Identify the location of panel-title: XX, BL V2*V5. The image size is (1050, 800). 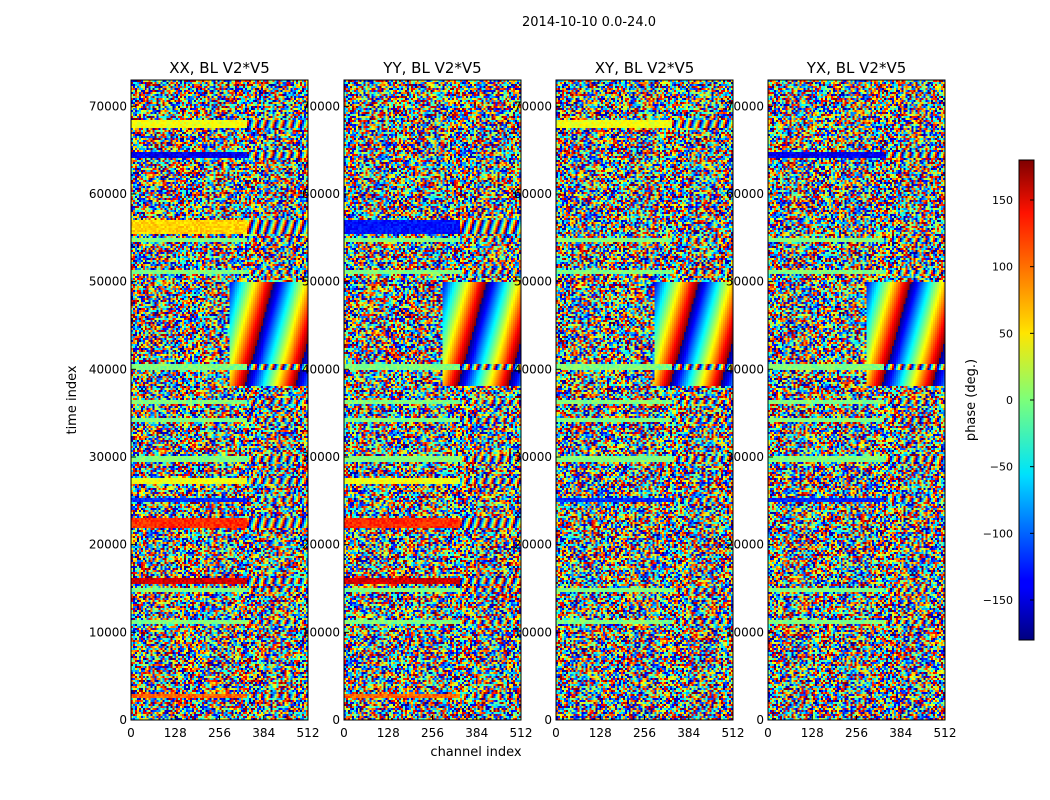
(219, 68).